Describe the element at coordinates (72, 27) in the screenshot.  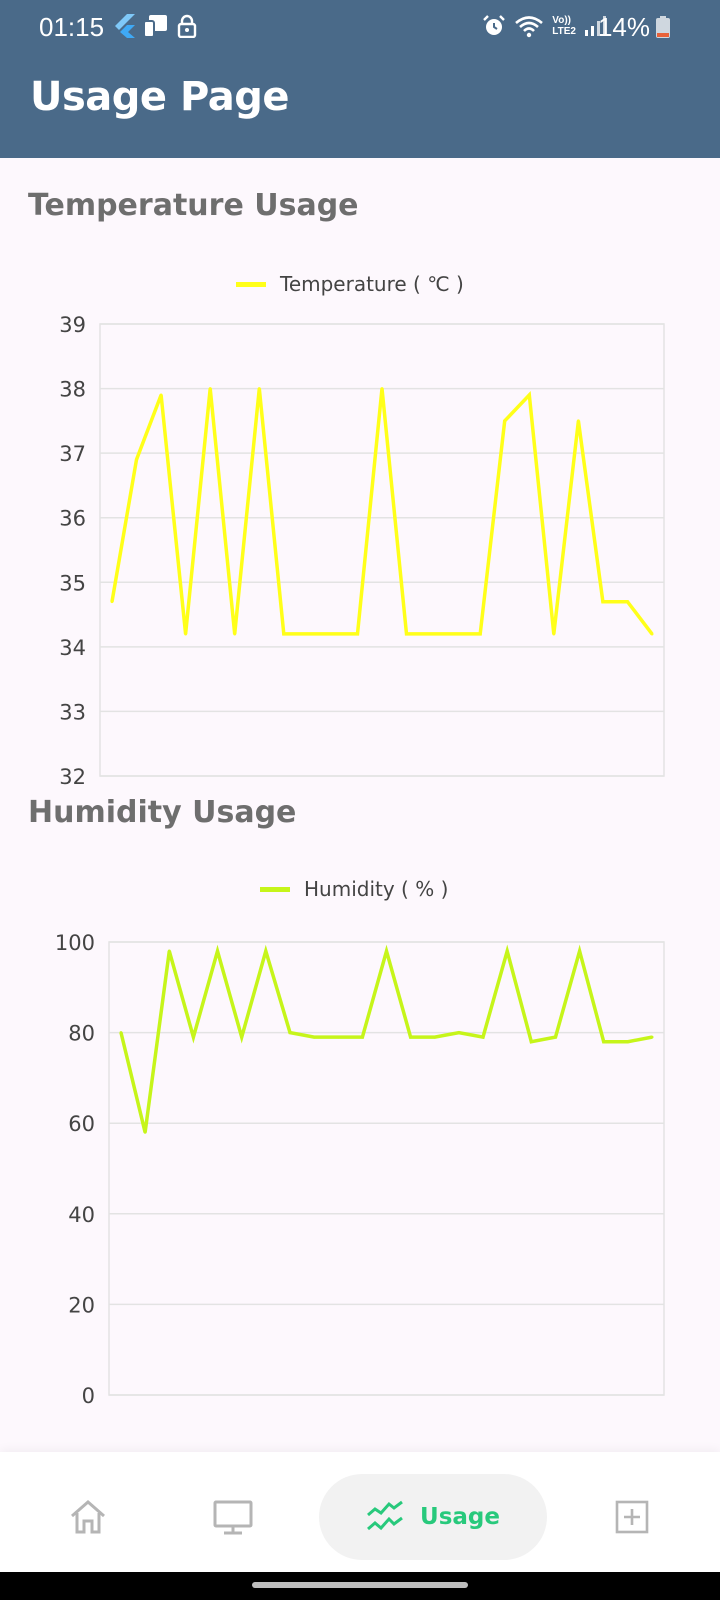
I see `status-time: 01:15` at that location.